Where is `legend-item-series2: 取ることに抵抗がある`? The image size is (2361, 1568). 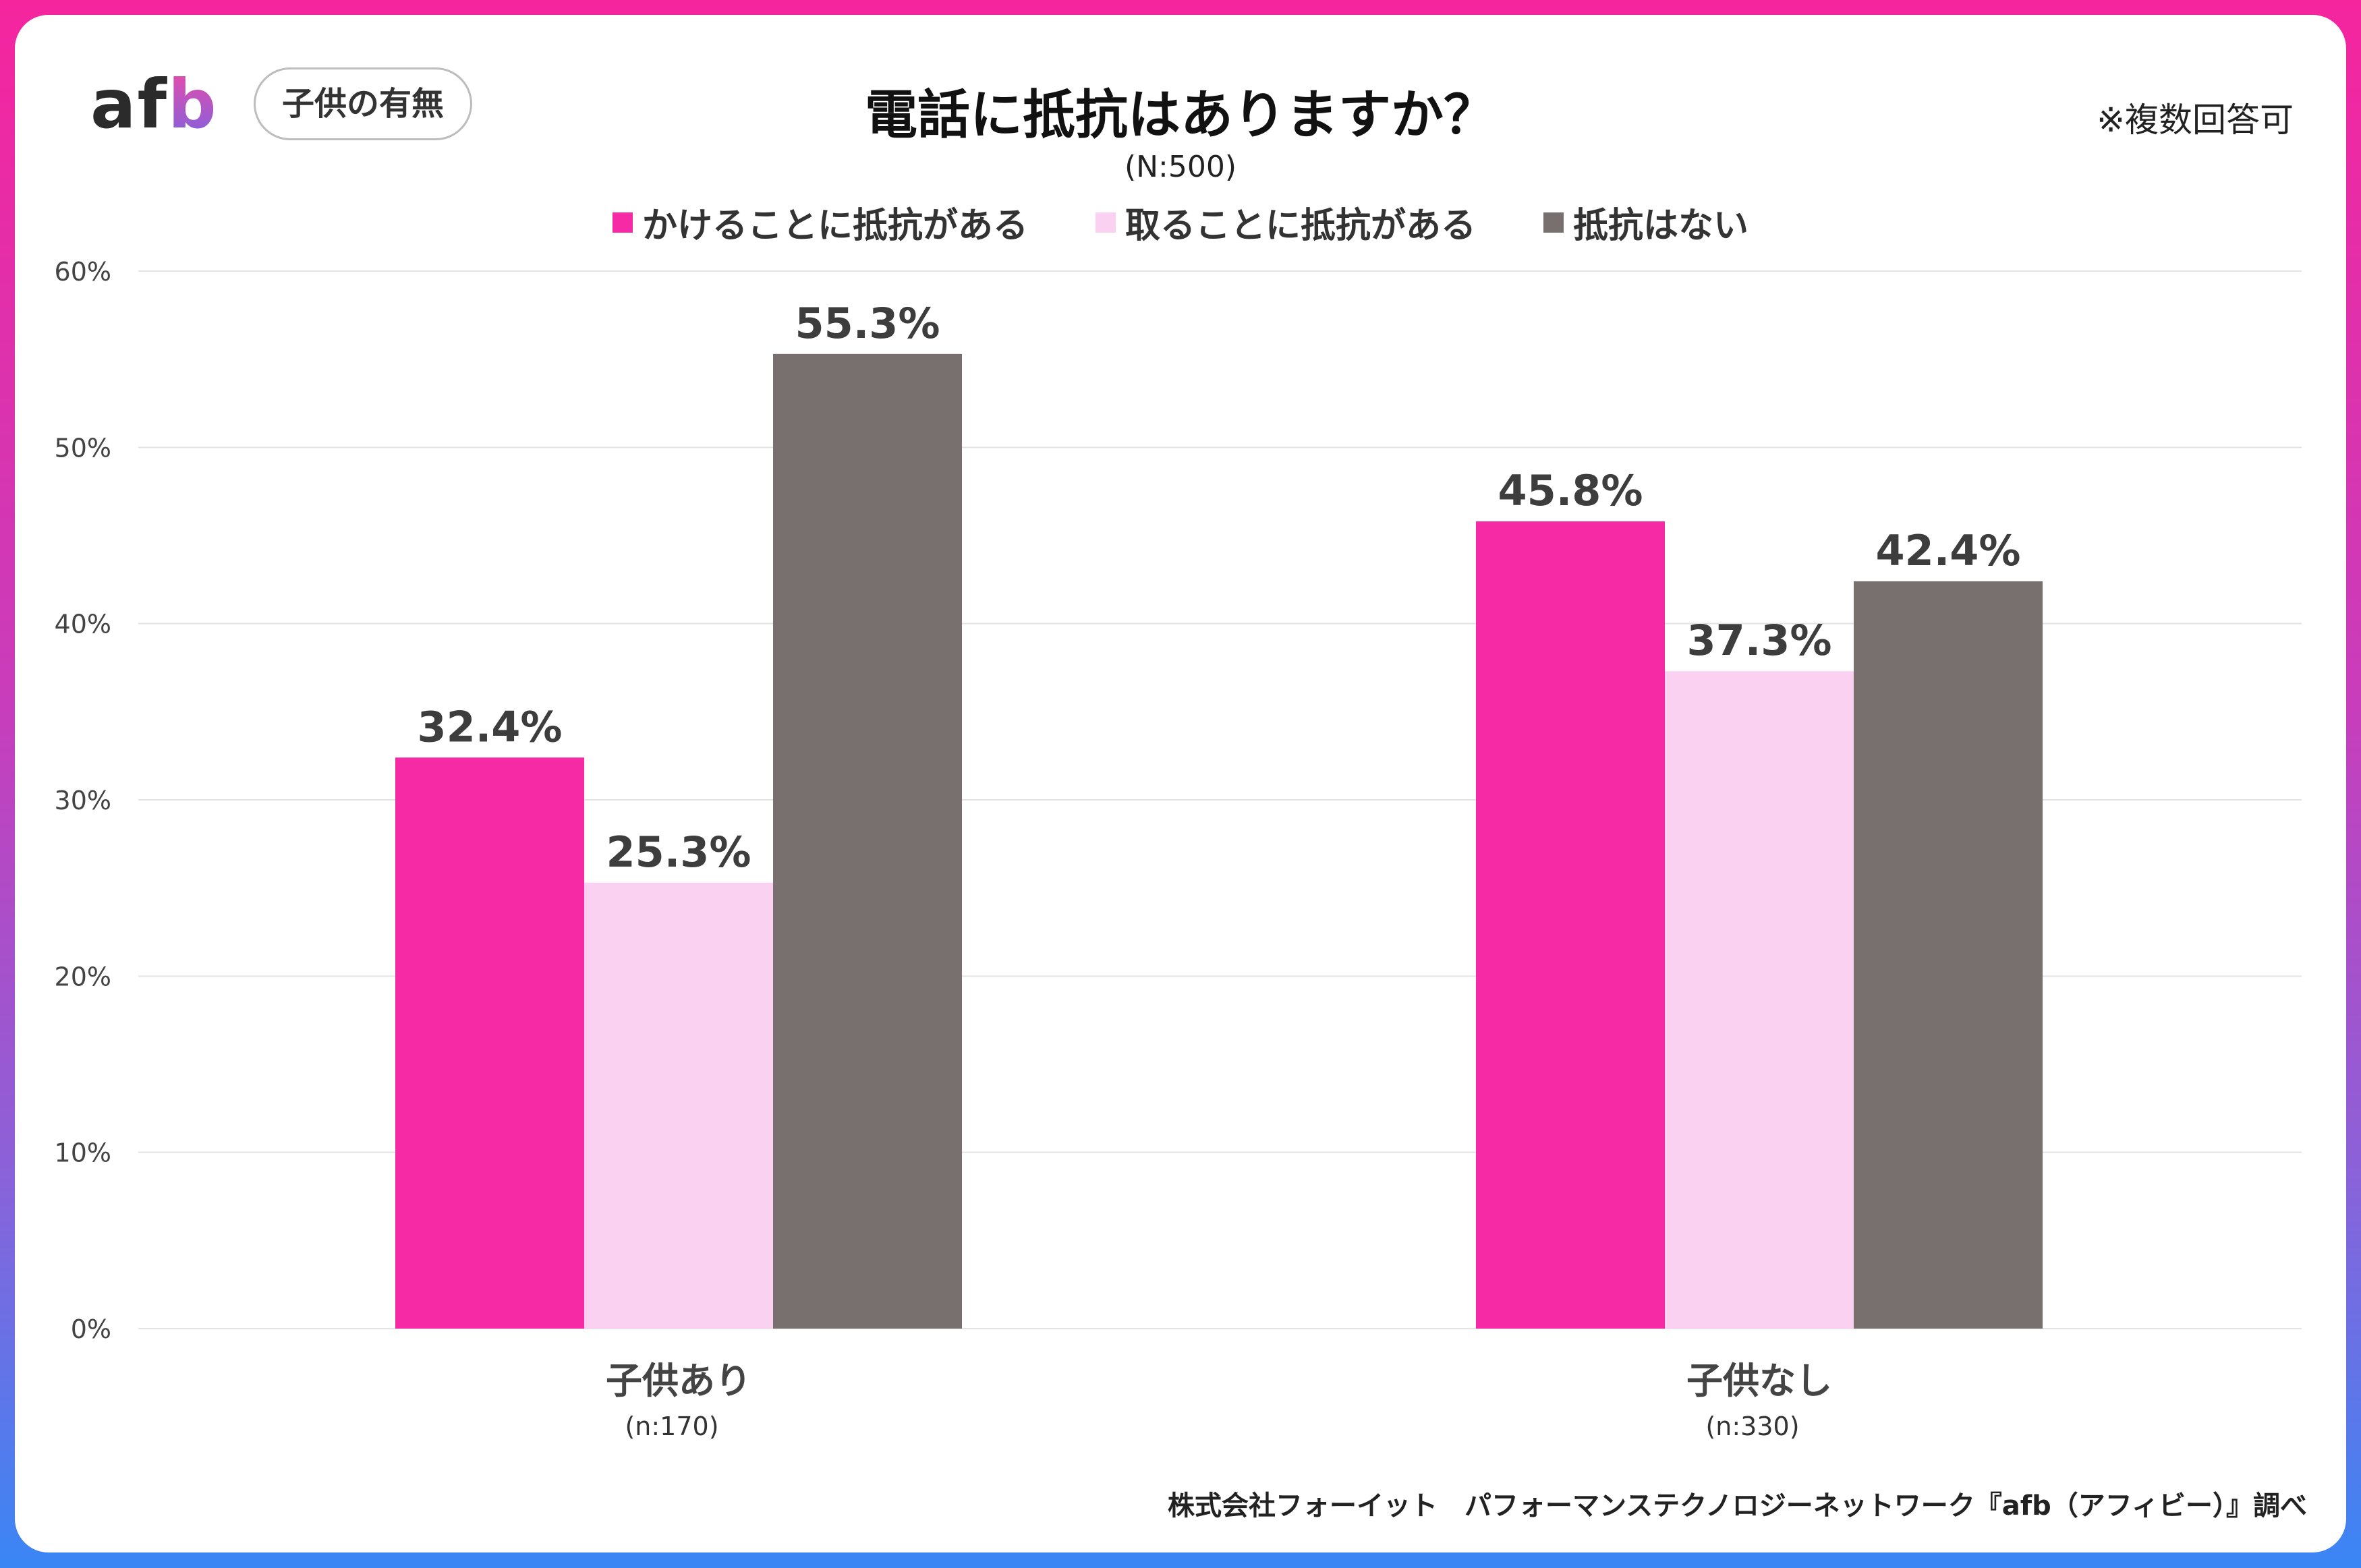 legend-item-series2: 取ることに抵抗がある is located at coordinates (1286, 222).